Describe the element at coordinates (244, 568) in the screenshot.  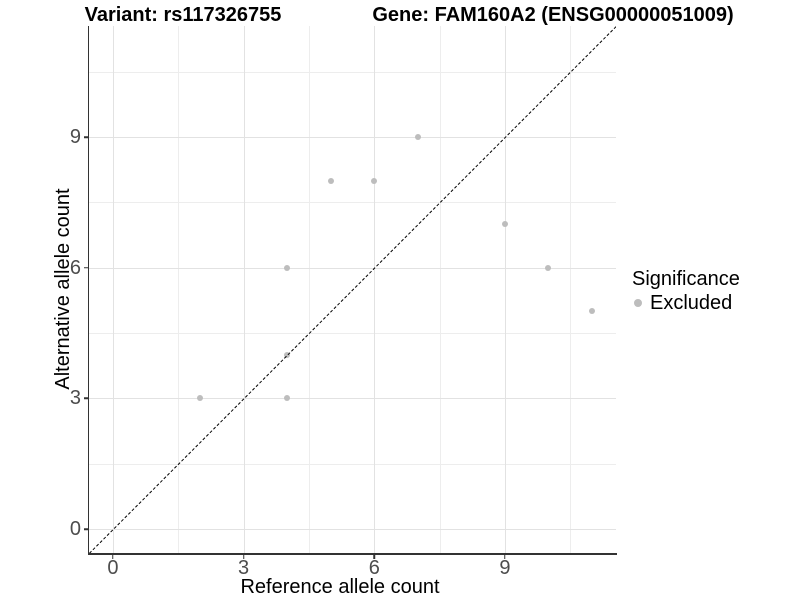
I see `x-tick-label: 3` at that location.